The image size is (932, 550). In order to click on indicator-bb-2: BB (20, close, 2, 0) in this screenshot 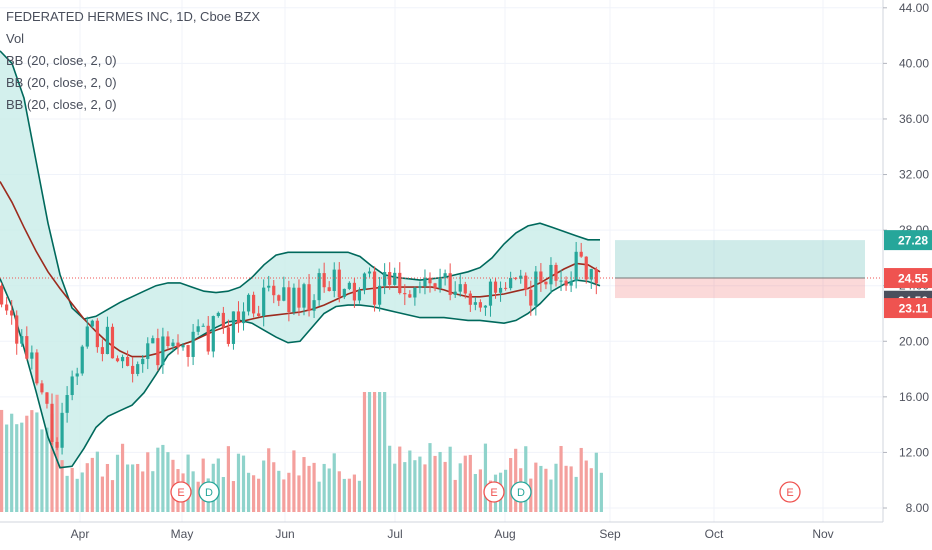, I will do `click(61, 82)`.